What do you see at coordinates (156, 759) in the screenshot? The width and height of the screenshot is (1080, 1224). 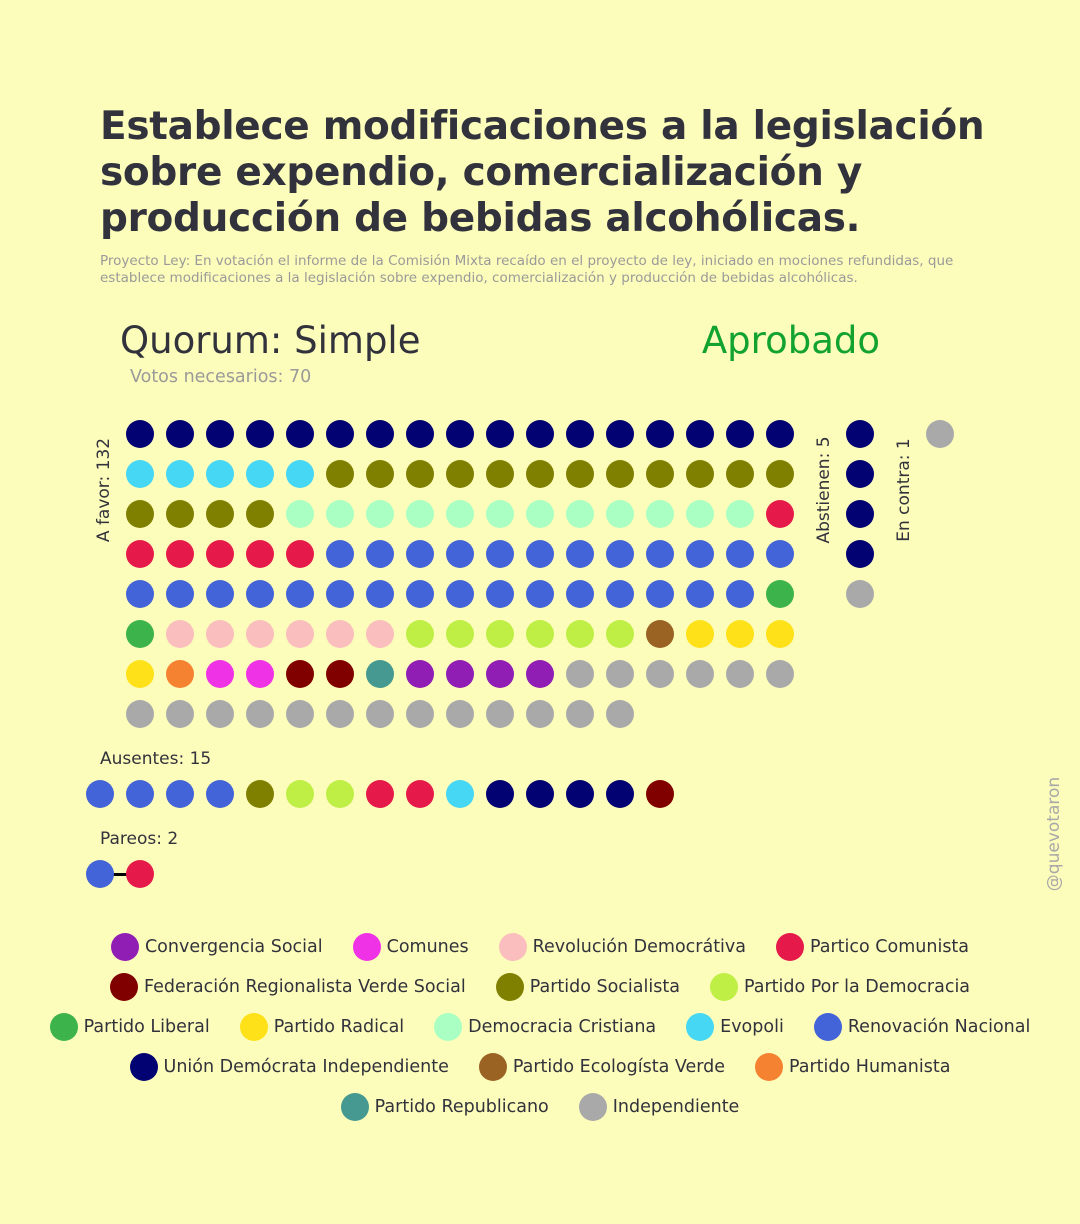 I see `ausentes-label: Ausentes: 15` at bounding box center [156, 759].